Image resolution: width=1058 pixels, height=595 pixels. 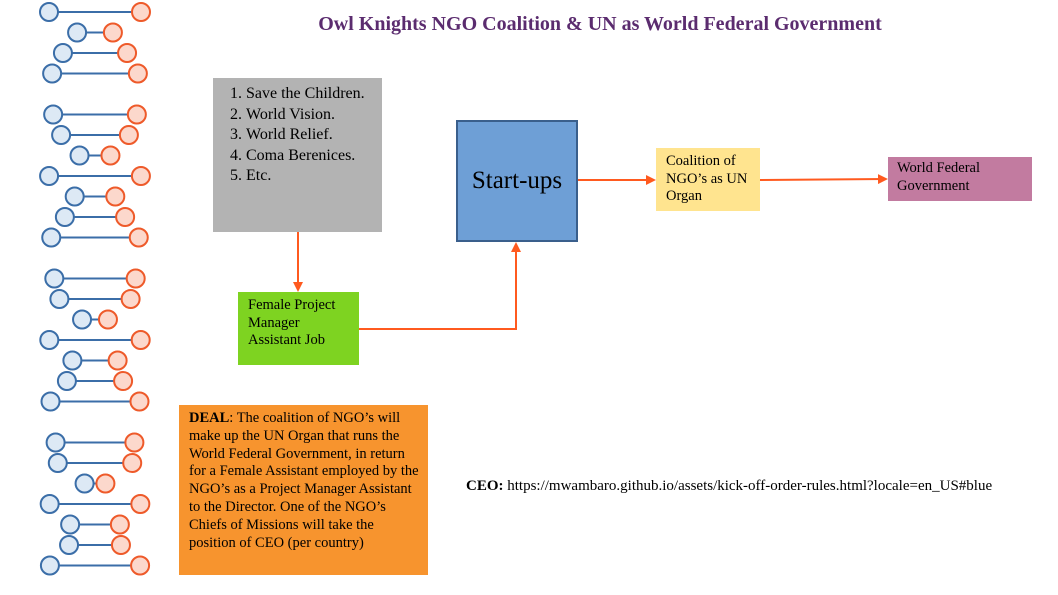 What do you see at coordinates (298, 328) in the screenshot?
I see `pm-assistant-job-box: Female Project Manager Assistant Job` at bounding box center [298, 328].